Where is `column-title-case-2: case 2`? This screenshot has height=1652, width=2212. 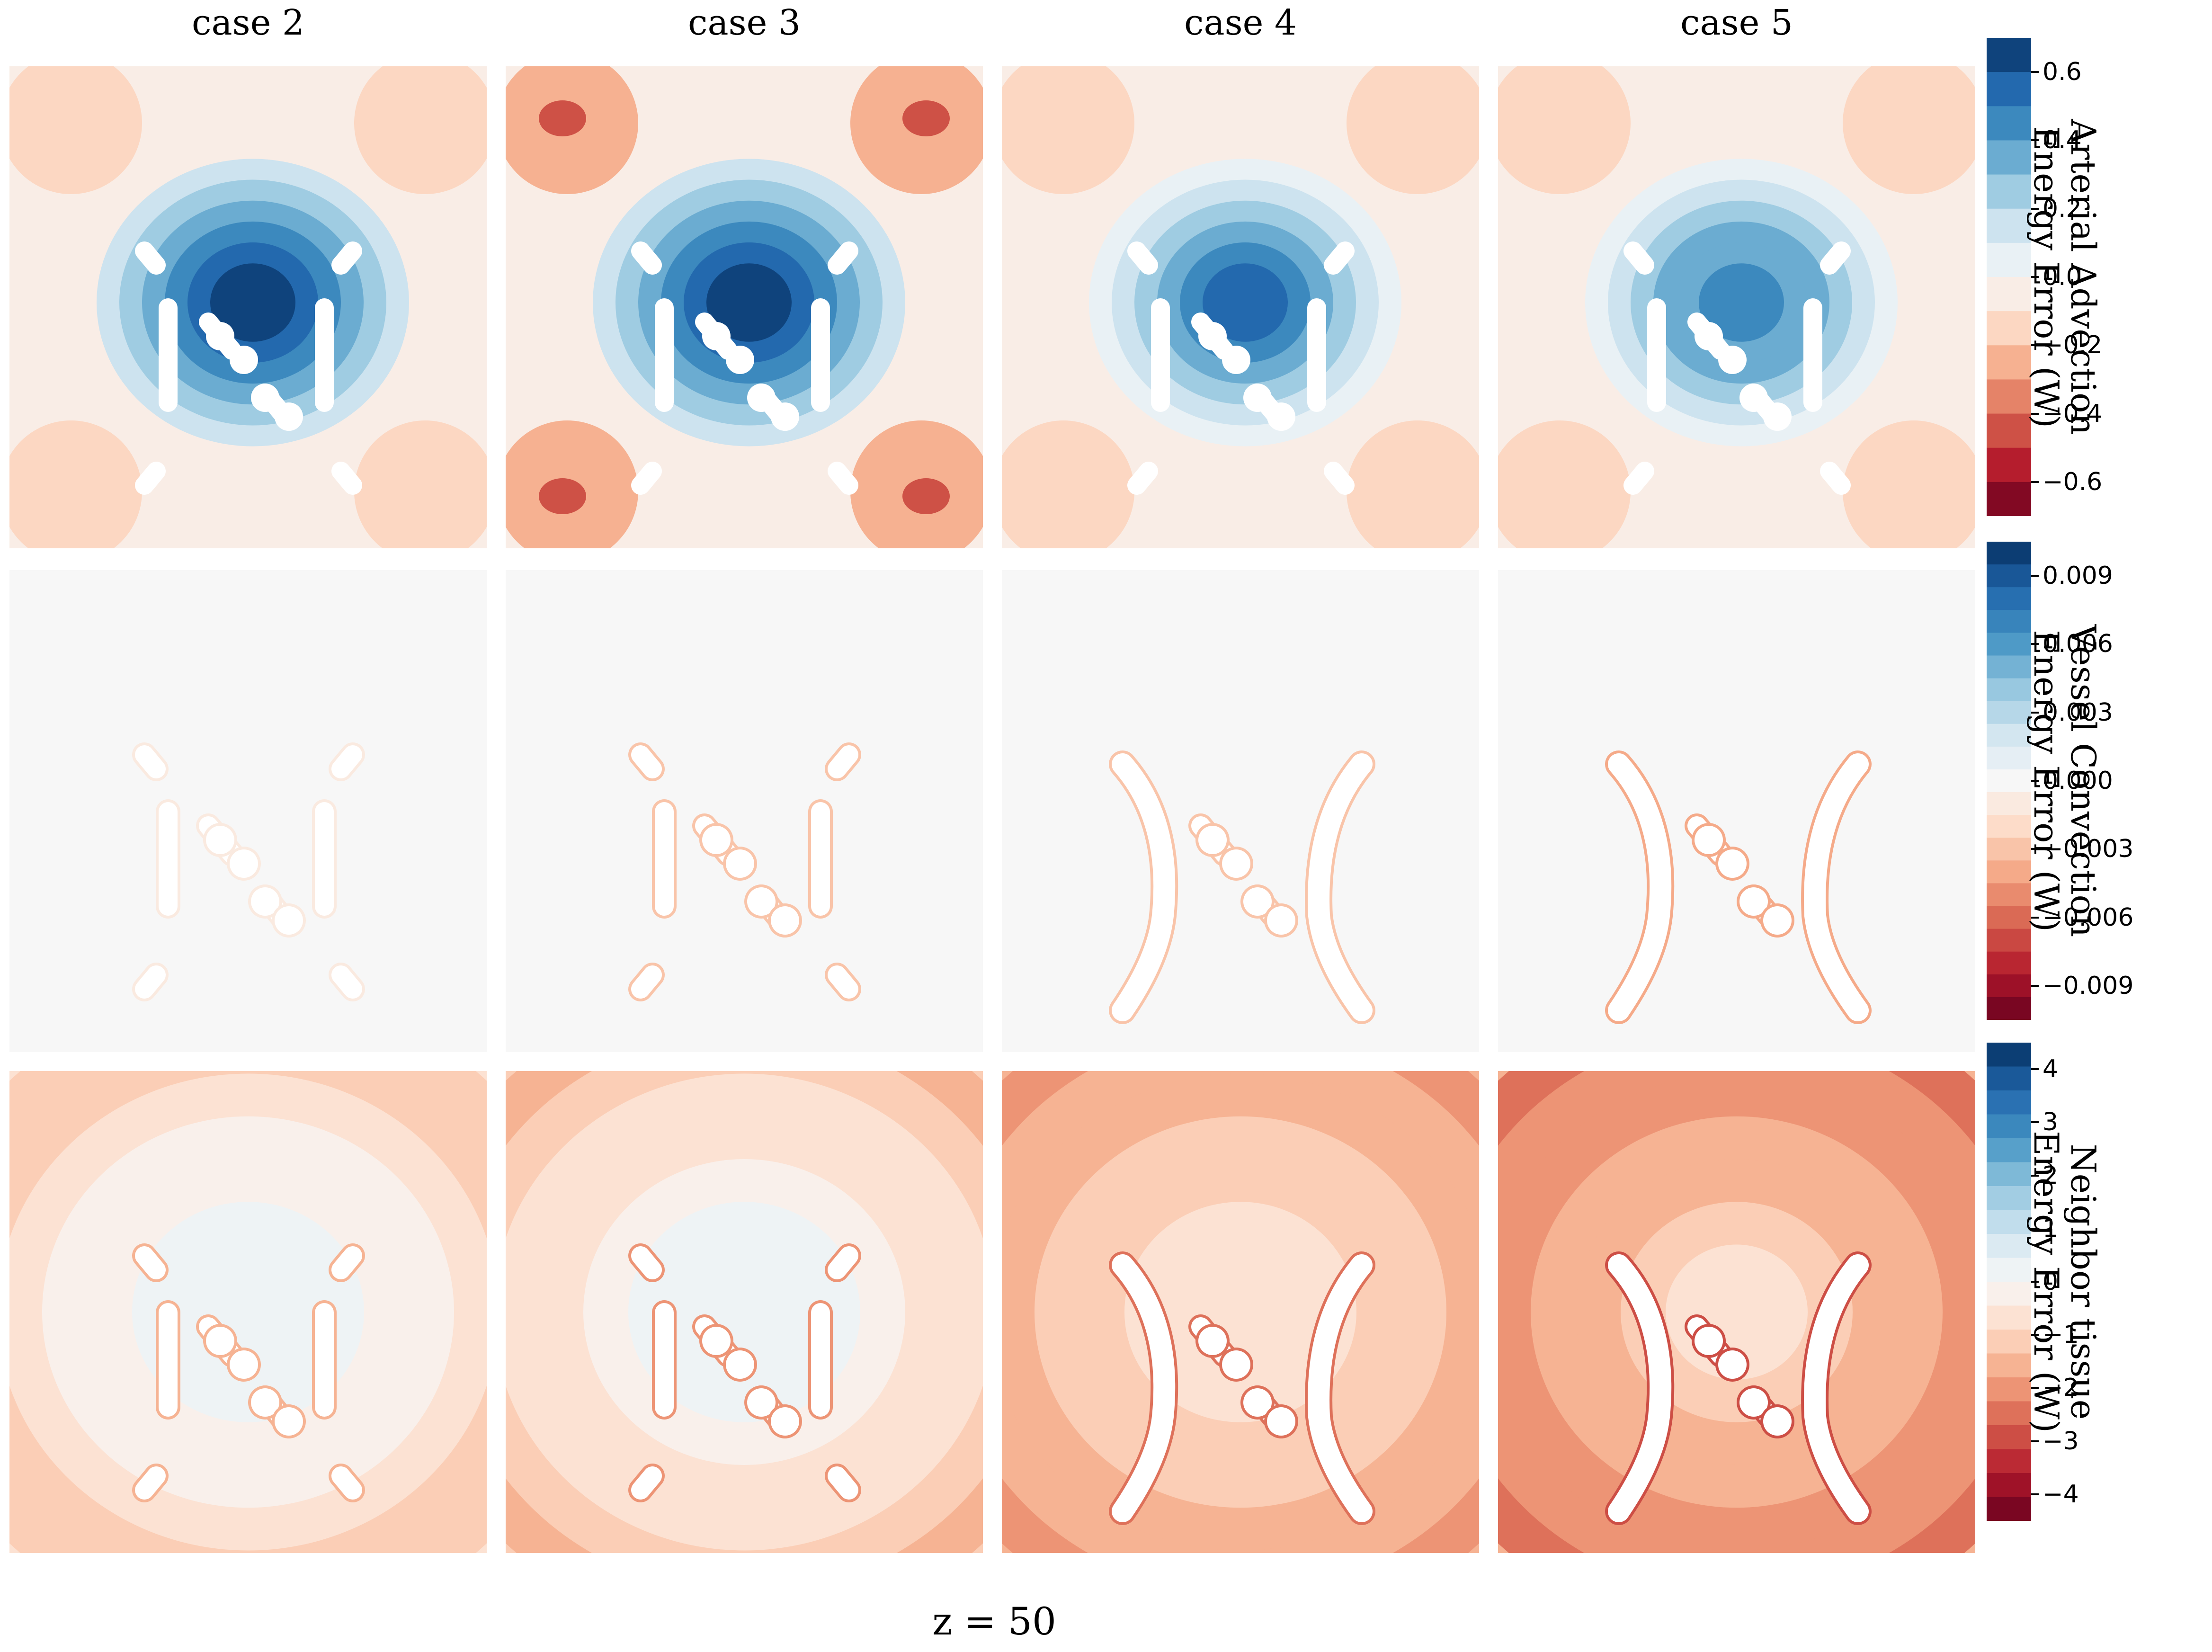
column-title-case-2: case 2 is located at coordinates (248, 22).